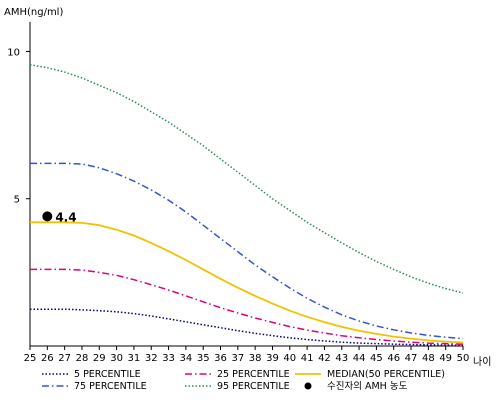 The image size is (500, 400). What do you see at coordinates (307, 358) in the screenshot?
I see `x-tick-label: 41` at bounding box center [307, 358].